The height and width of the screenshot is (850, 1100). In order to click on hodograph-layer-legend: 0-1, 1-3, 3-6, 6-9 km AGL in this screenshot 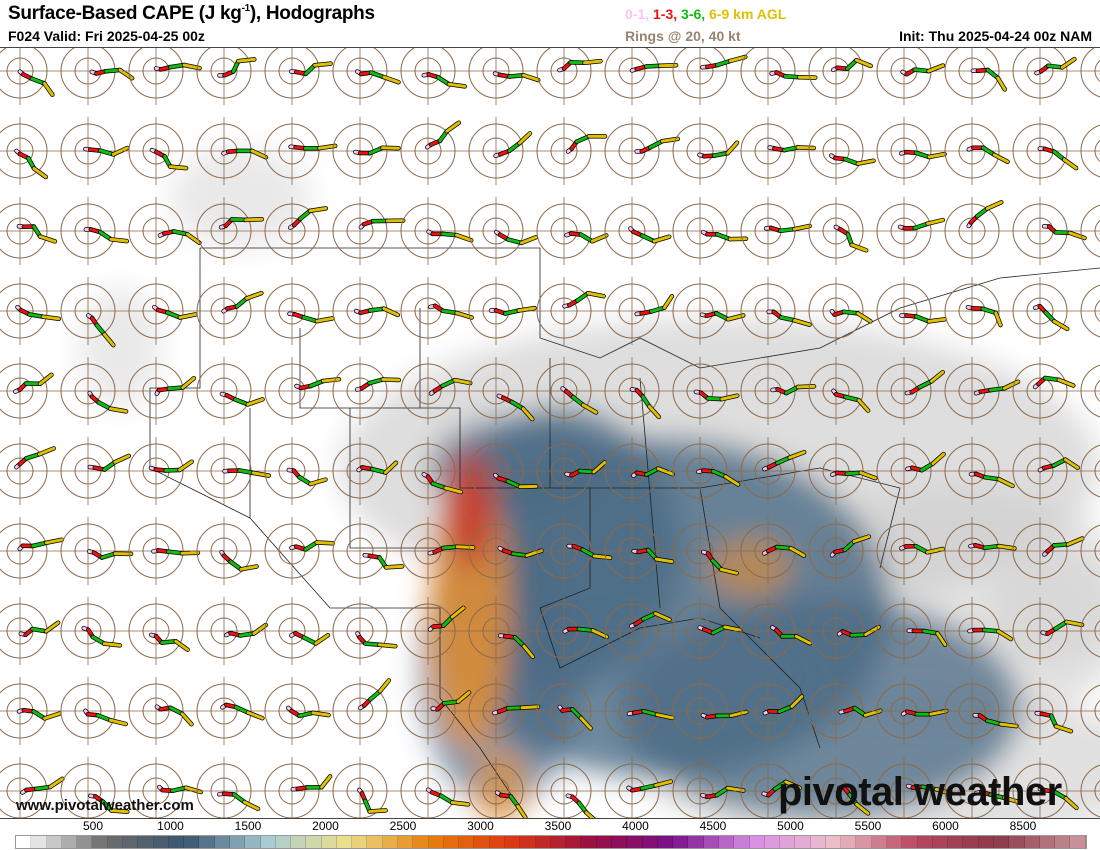, I will do `click(705, 14)`.